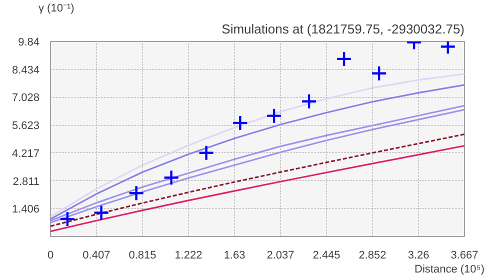  What do you see at coordinates (142, 256) in the screenshot?
I see `x-tick-label: 0.815` at bounding box center [142, 256].